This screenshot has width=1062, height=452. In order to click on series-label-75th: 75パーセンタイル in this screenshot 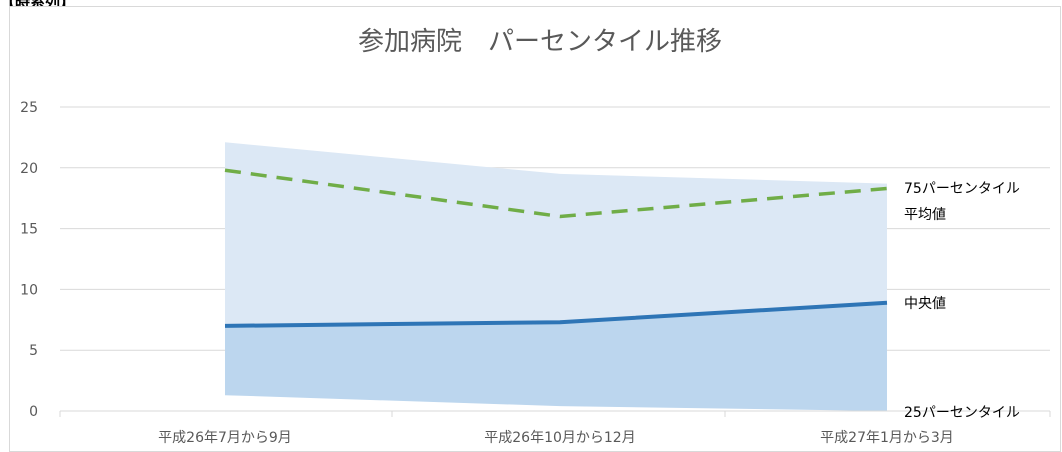, I will do `click(962, 189)`.